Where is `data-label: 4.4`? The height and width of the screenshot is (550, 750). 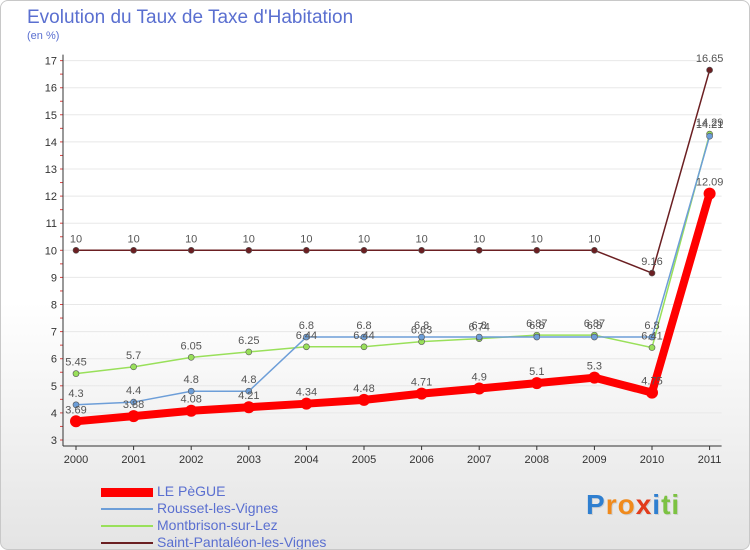
data-label: 4.4 is located at coordinates (133, 391).